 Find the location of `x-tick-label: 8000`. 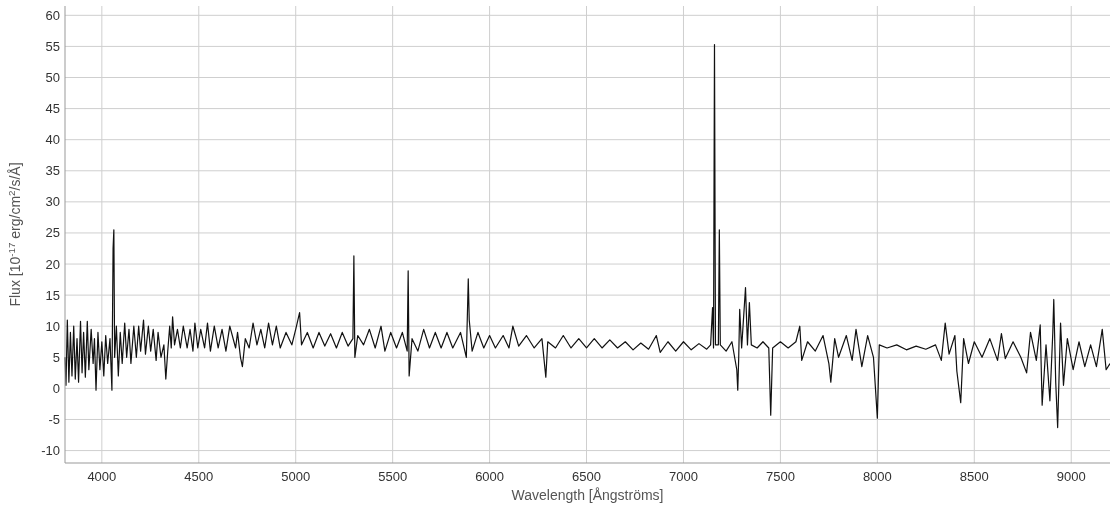

x-tick-label: 8000 is located at coordinates (877, 476).